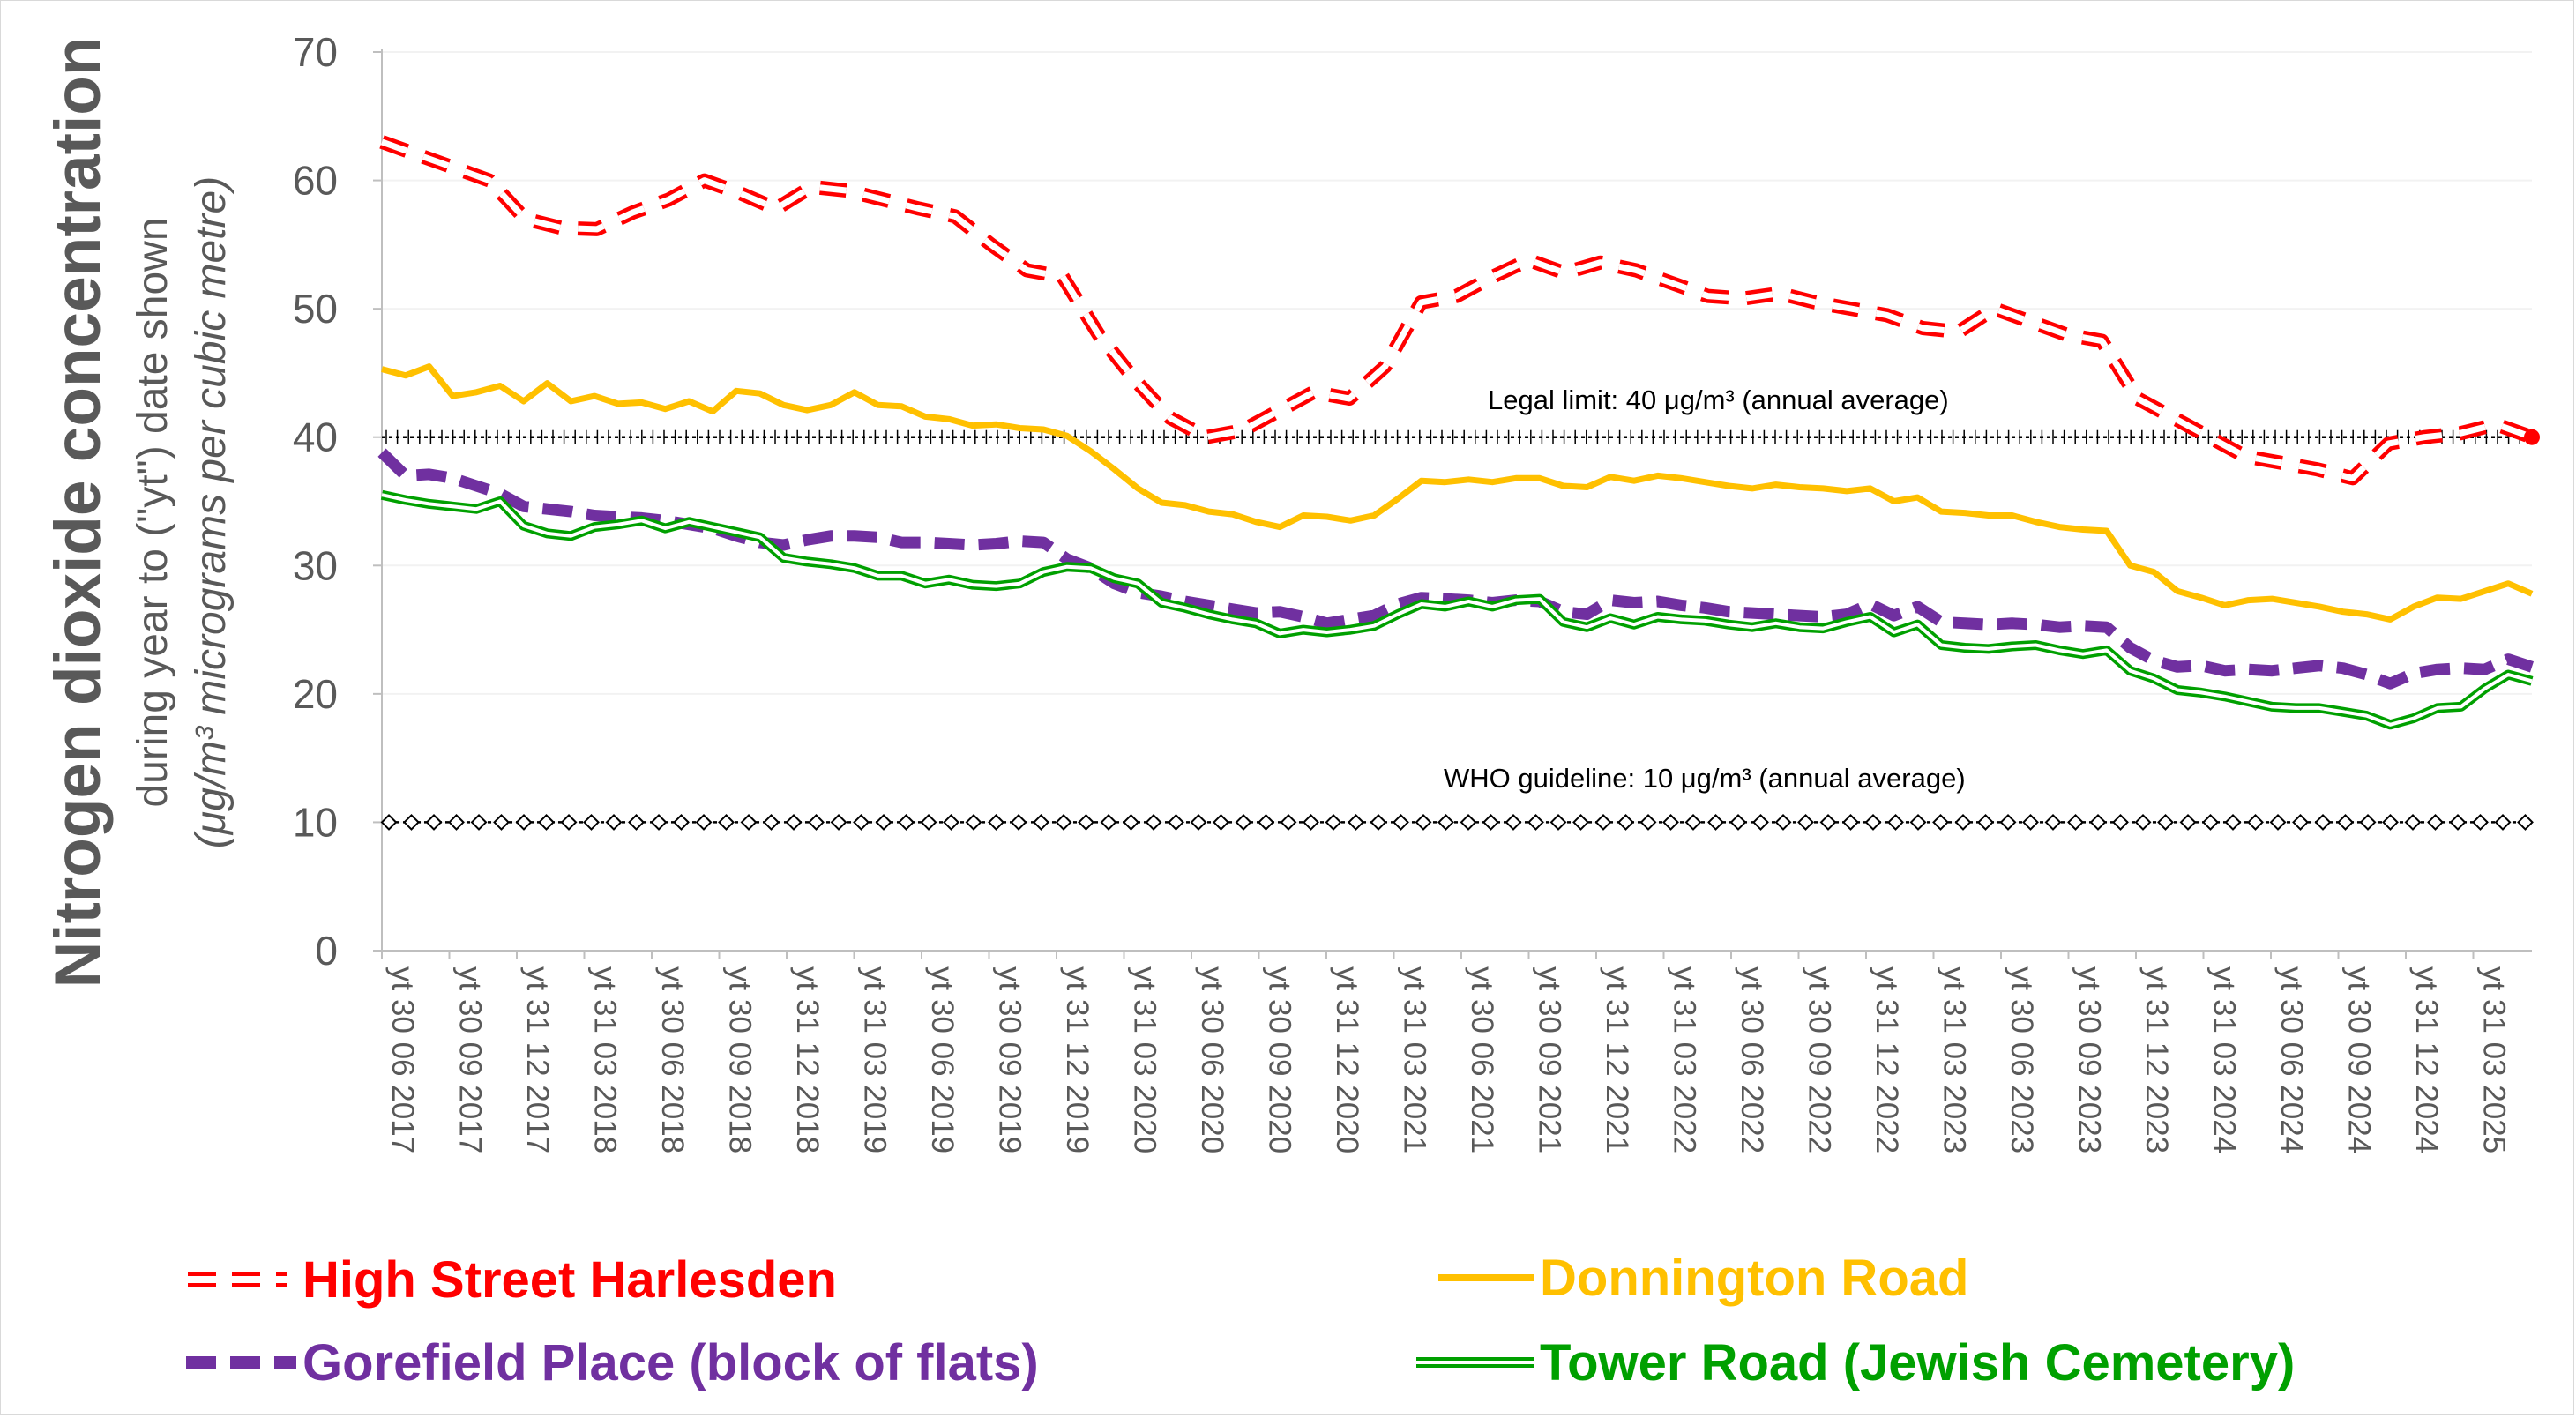 The height and width of the screenshot is (1418, 2576). What do you see at coordinates (942, 1059) in the screenshot?
I see `x-tick-label: yt 30 06 2019` at bounding box center [942, 1059].